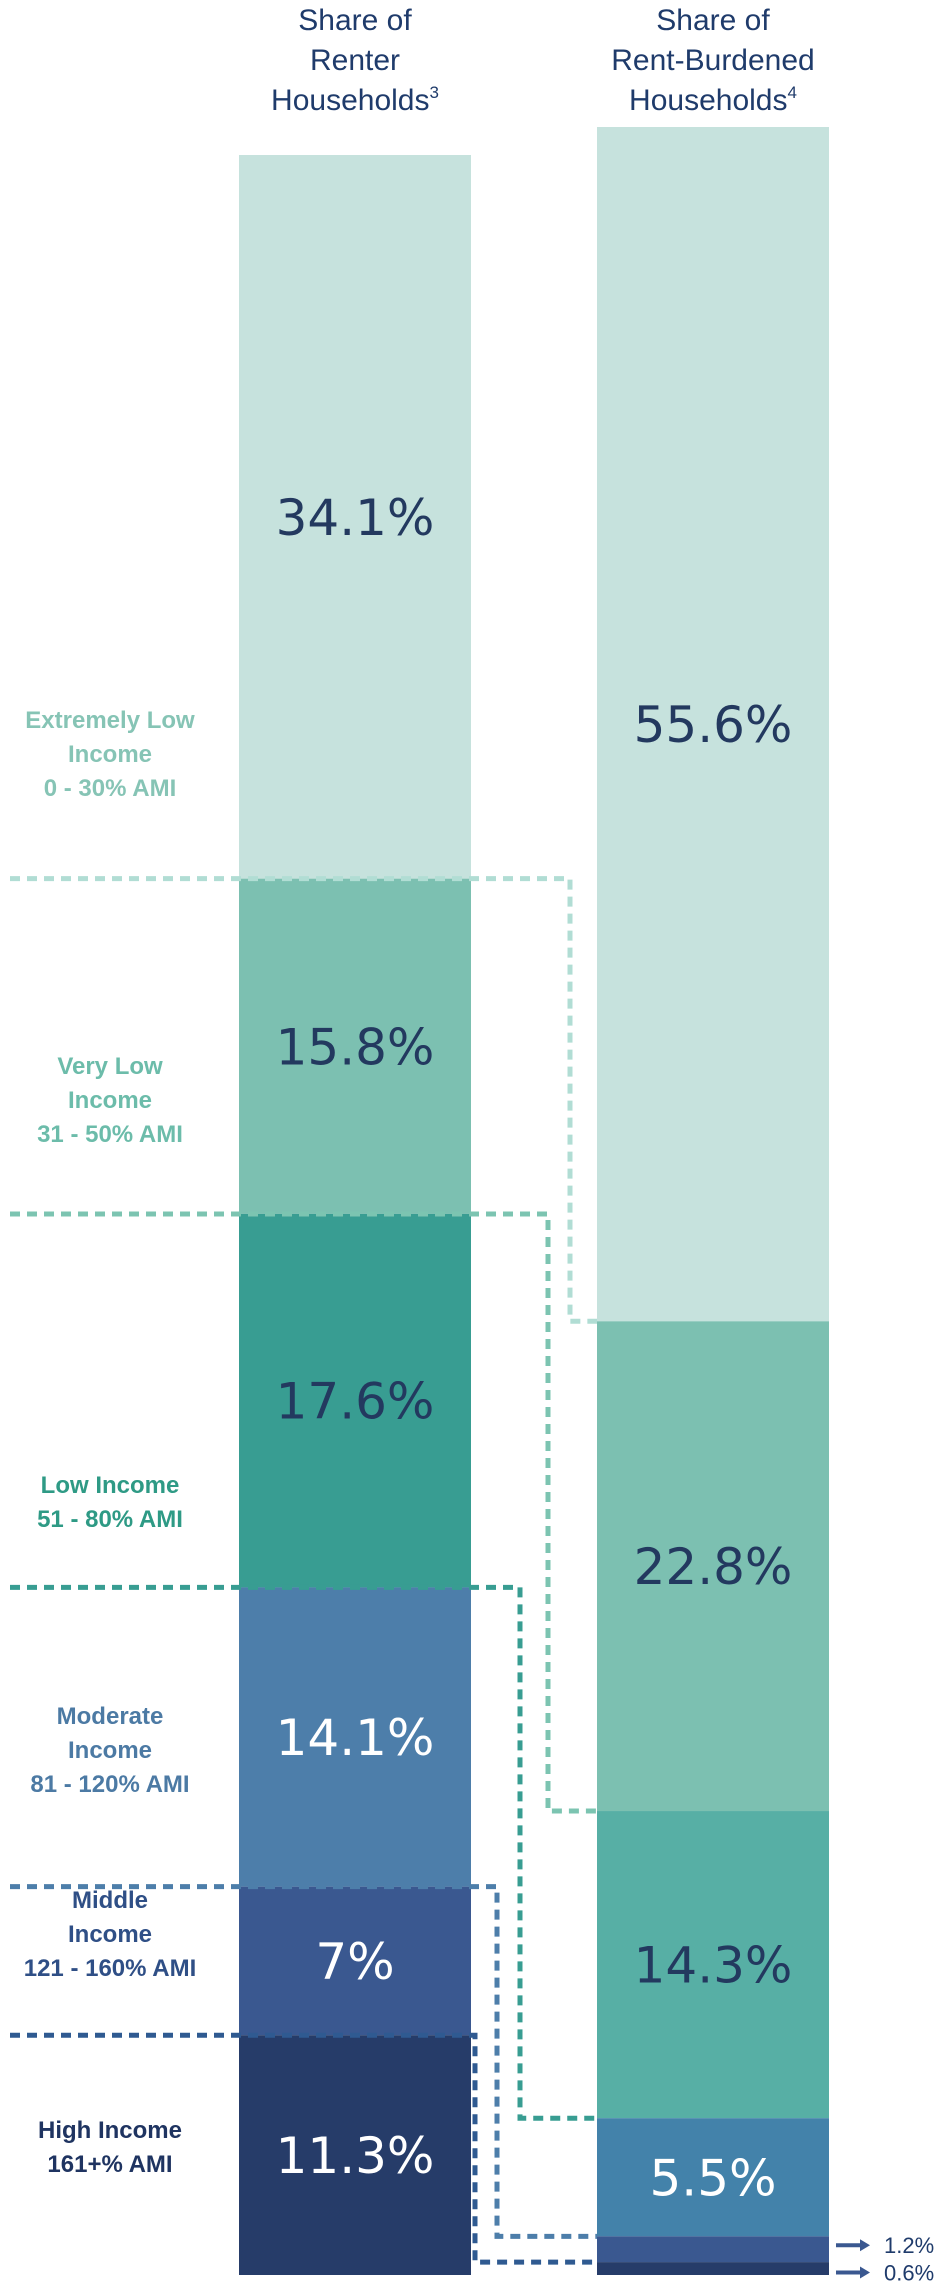 The height and width of the screenshot is (2290, 944). I want to click on bar-col1-extremely-low-income, so click(355, 517).